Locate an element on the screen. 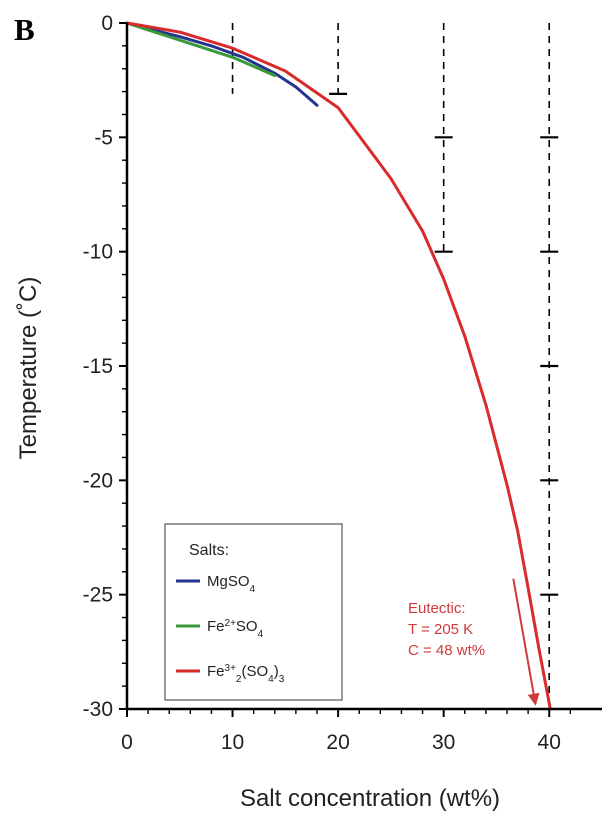 Image resolution: width=607 pixels, height=820 pixels. eutectic-annotation: Eutectic: T = 205 K C = 48 wt% is located at coordinates (474, 642).